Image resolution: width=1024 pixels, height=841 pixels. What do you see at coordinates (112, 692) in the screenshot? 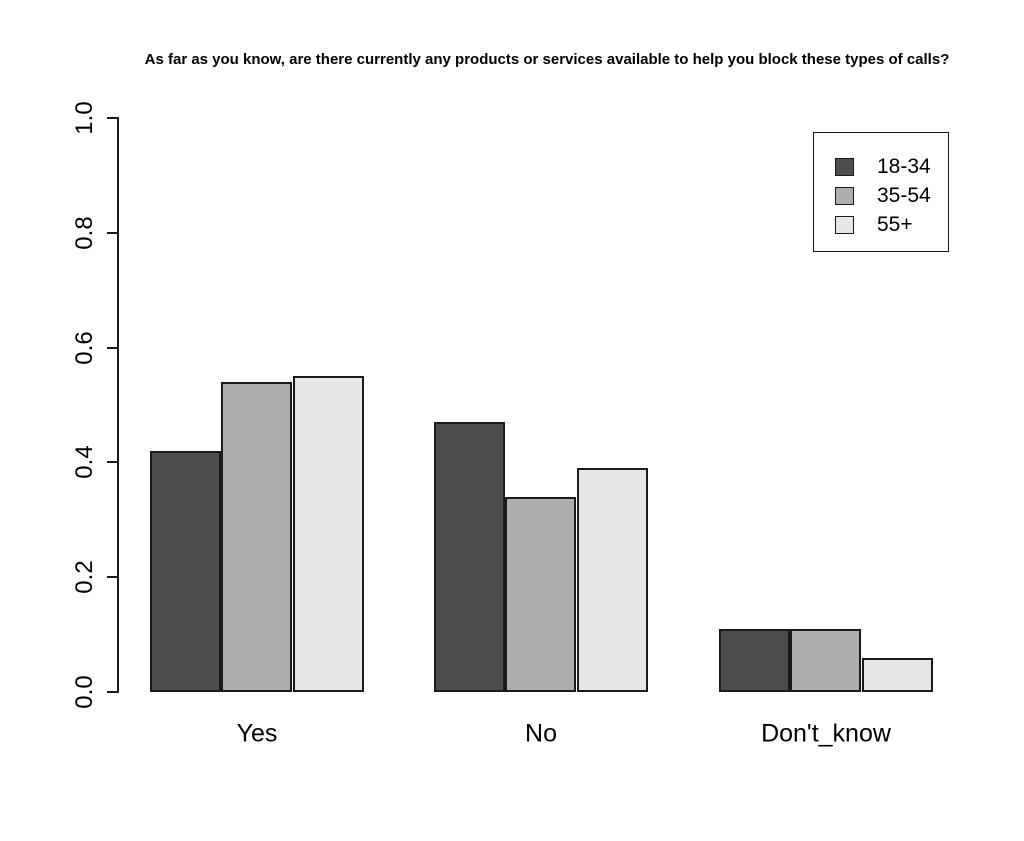
I see `y-tick-0.0` at bounding box center [112, 692].